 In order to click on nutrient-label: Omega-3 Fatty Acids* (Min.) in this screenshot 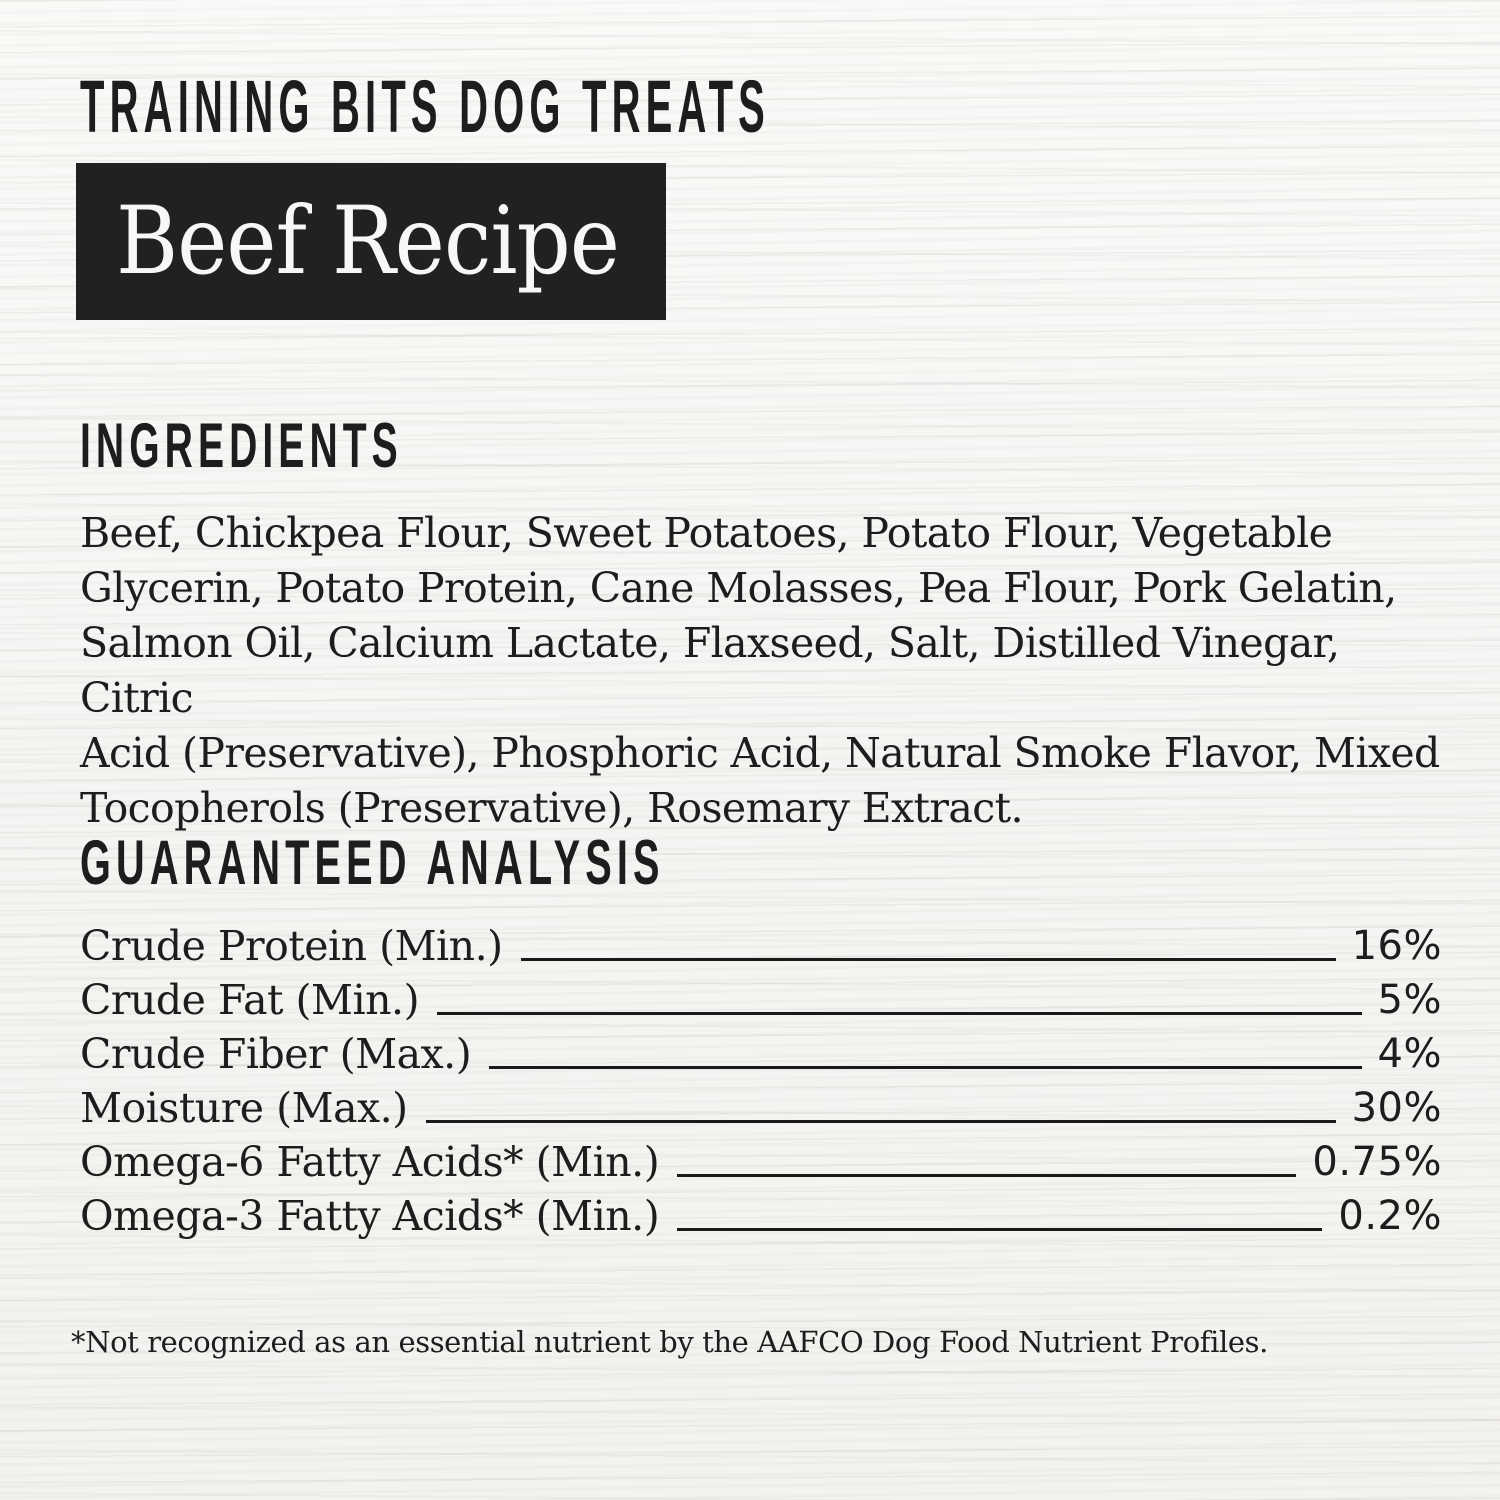, I will do `click(370, 1216)`.